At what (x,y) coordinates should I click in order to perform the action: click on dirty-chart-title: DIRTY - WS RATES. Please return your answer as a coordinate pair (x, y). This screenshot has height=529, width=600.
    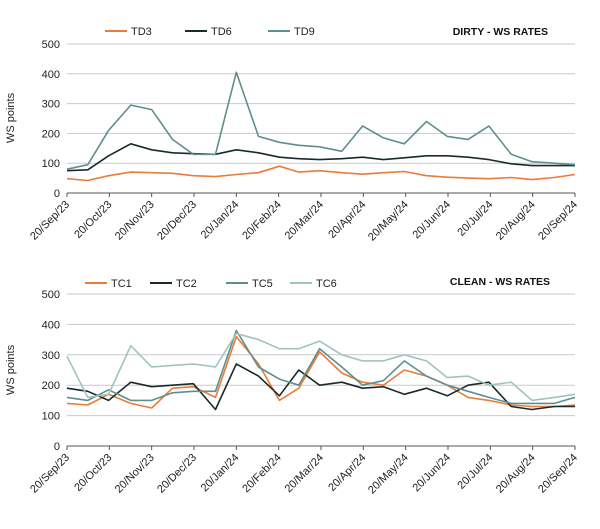
    Looking at the image, I should click on (500, 32).